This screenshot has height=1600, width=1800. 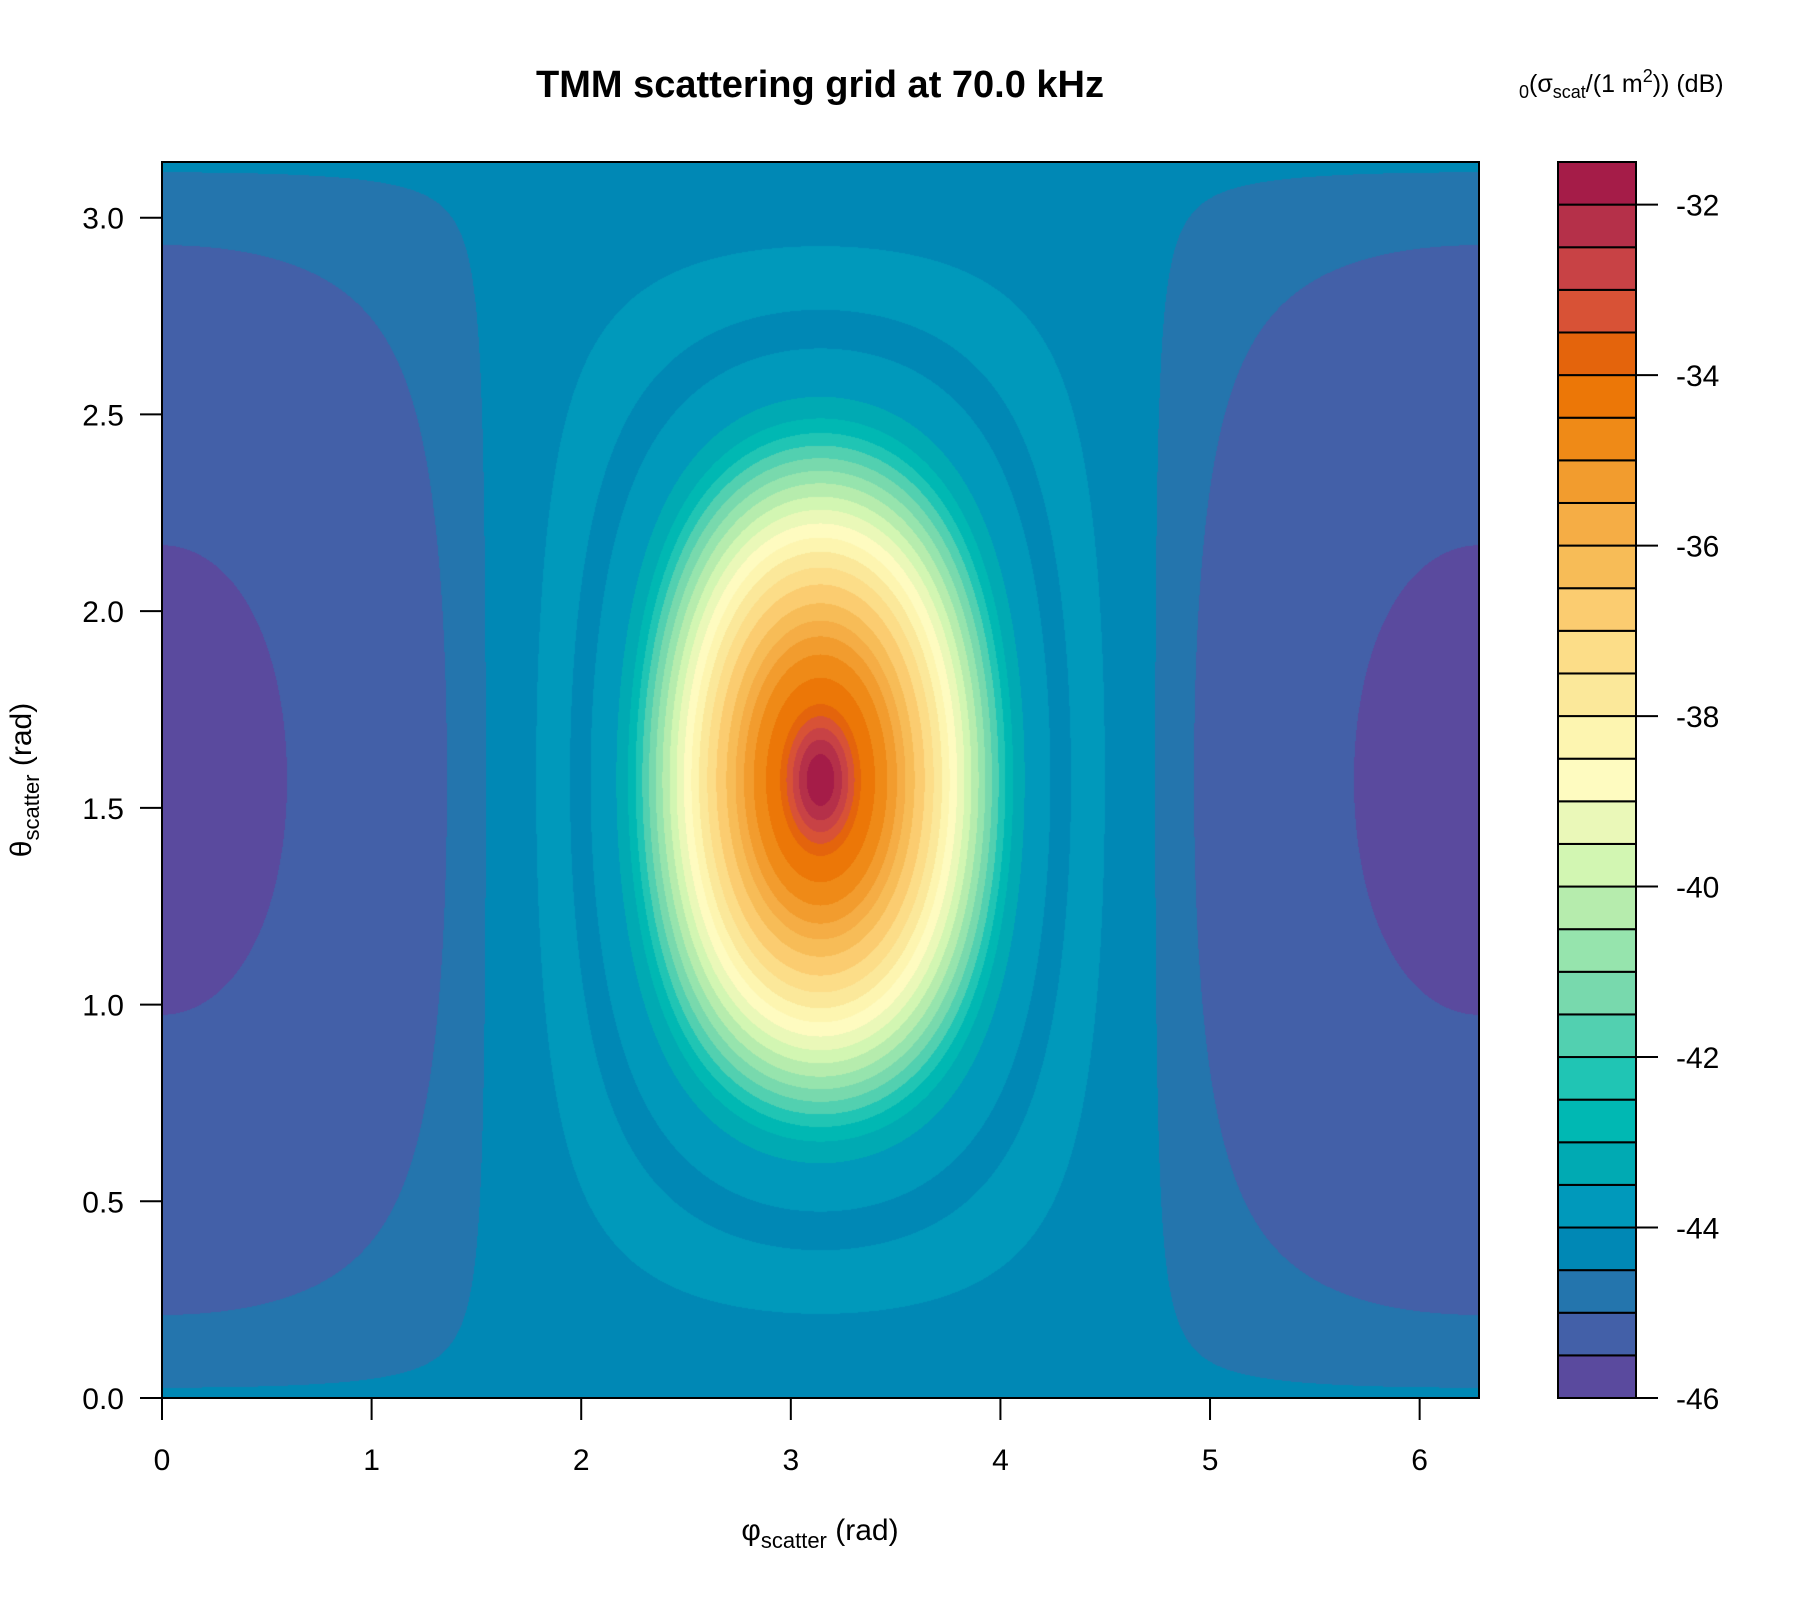 I want to click on colorbar-label-pre-subscript: 0, so click(x=1524, y=92).